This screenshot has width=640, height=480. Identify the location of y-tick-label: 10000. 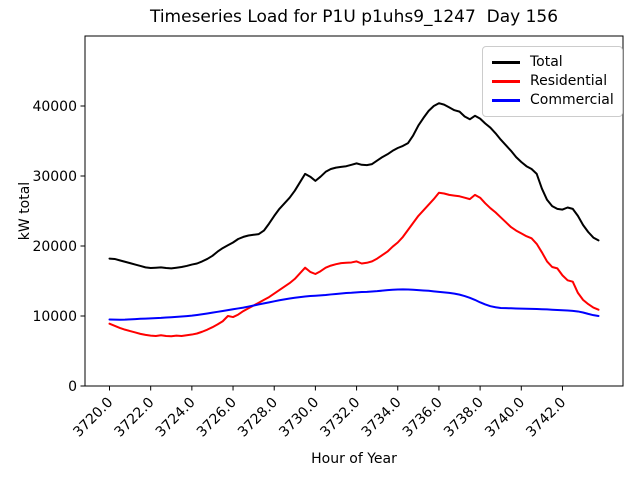
(54, 317).